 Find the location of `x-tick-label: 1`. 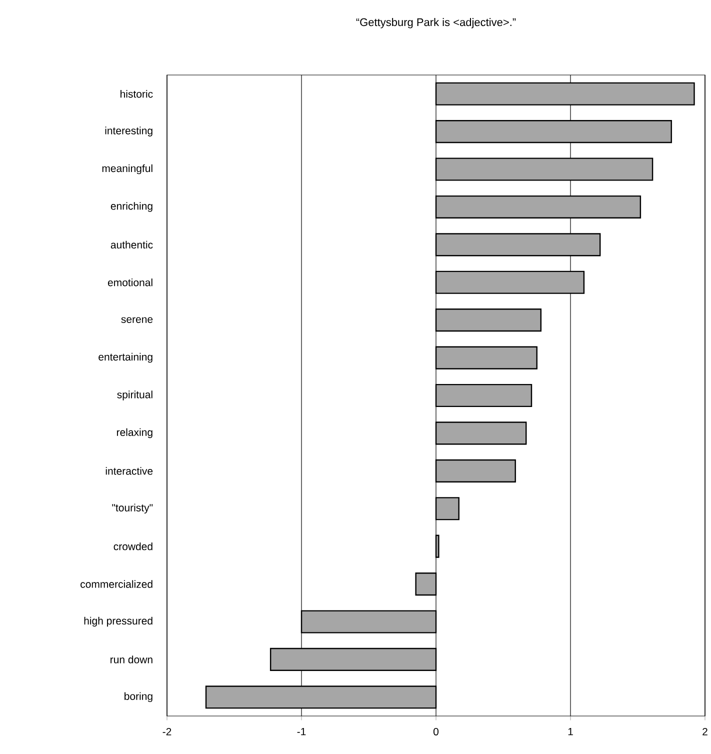

x-tick-label: 1 is located at coordinates (570, 732).